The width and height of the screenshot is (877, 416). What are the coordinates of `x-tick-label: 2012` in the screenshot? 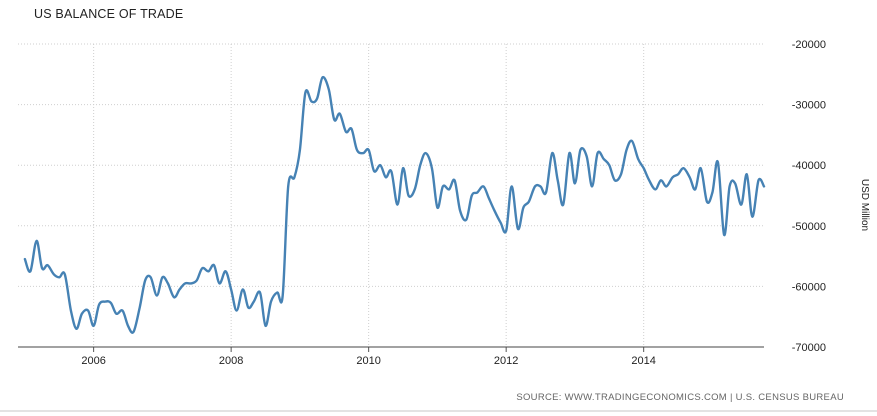 It's located at (506, 361).